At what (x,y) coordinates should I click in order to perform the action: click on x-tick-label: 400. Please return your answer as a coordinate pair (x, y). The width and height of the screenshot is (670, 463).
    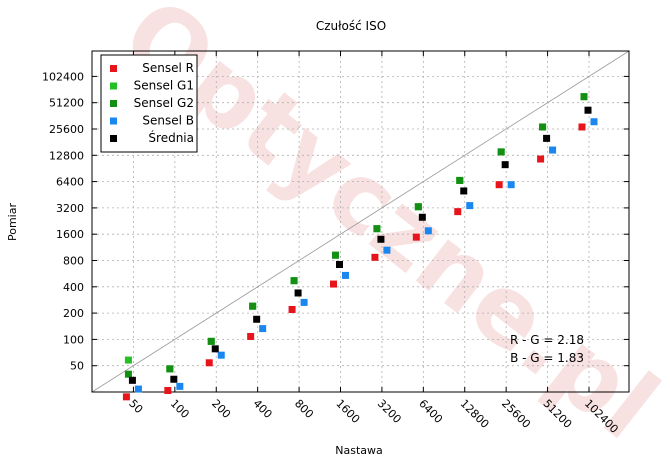
    Looking at the image, I should click on (263, 409).